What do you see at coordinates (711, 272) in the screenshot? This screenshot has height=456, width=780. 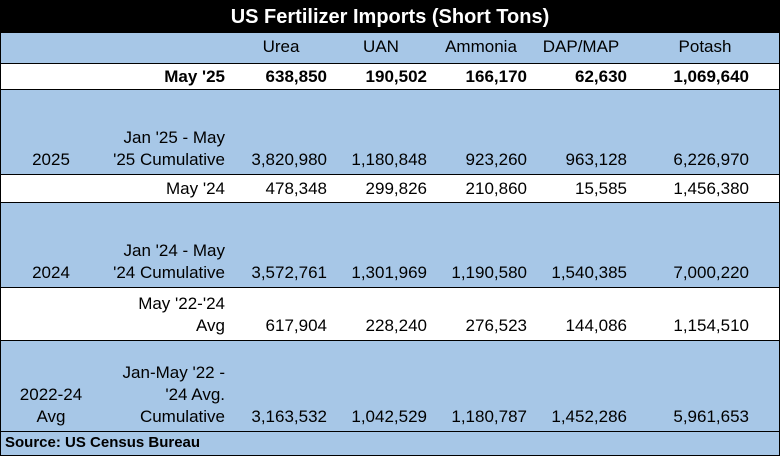 I see `cell-potash: 7,000,220` at bounding box center [711, 272].